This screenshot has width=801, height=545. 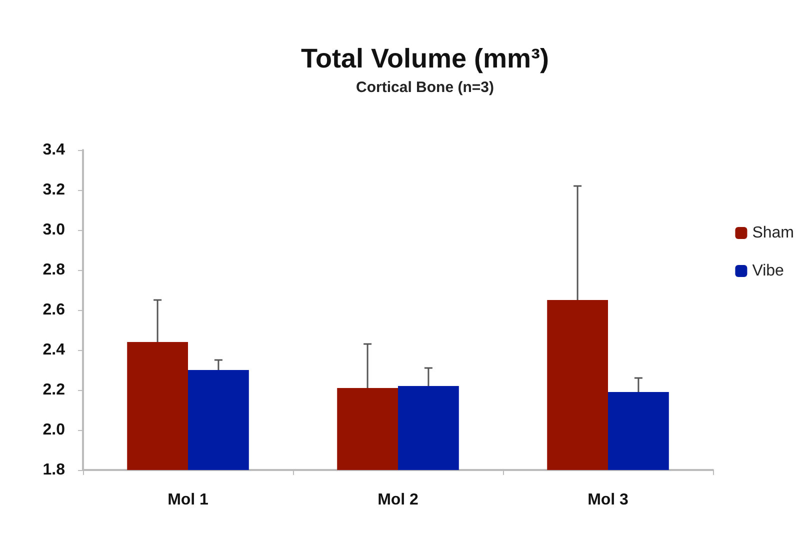 What do you see at coordinates (188, 500) in the screenshot?
I see `x-tick-label: Mol 1` at bounding box center [188, 500].